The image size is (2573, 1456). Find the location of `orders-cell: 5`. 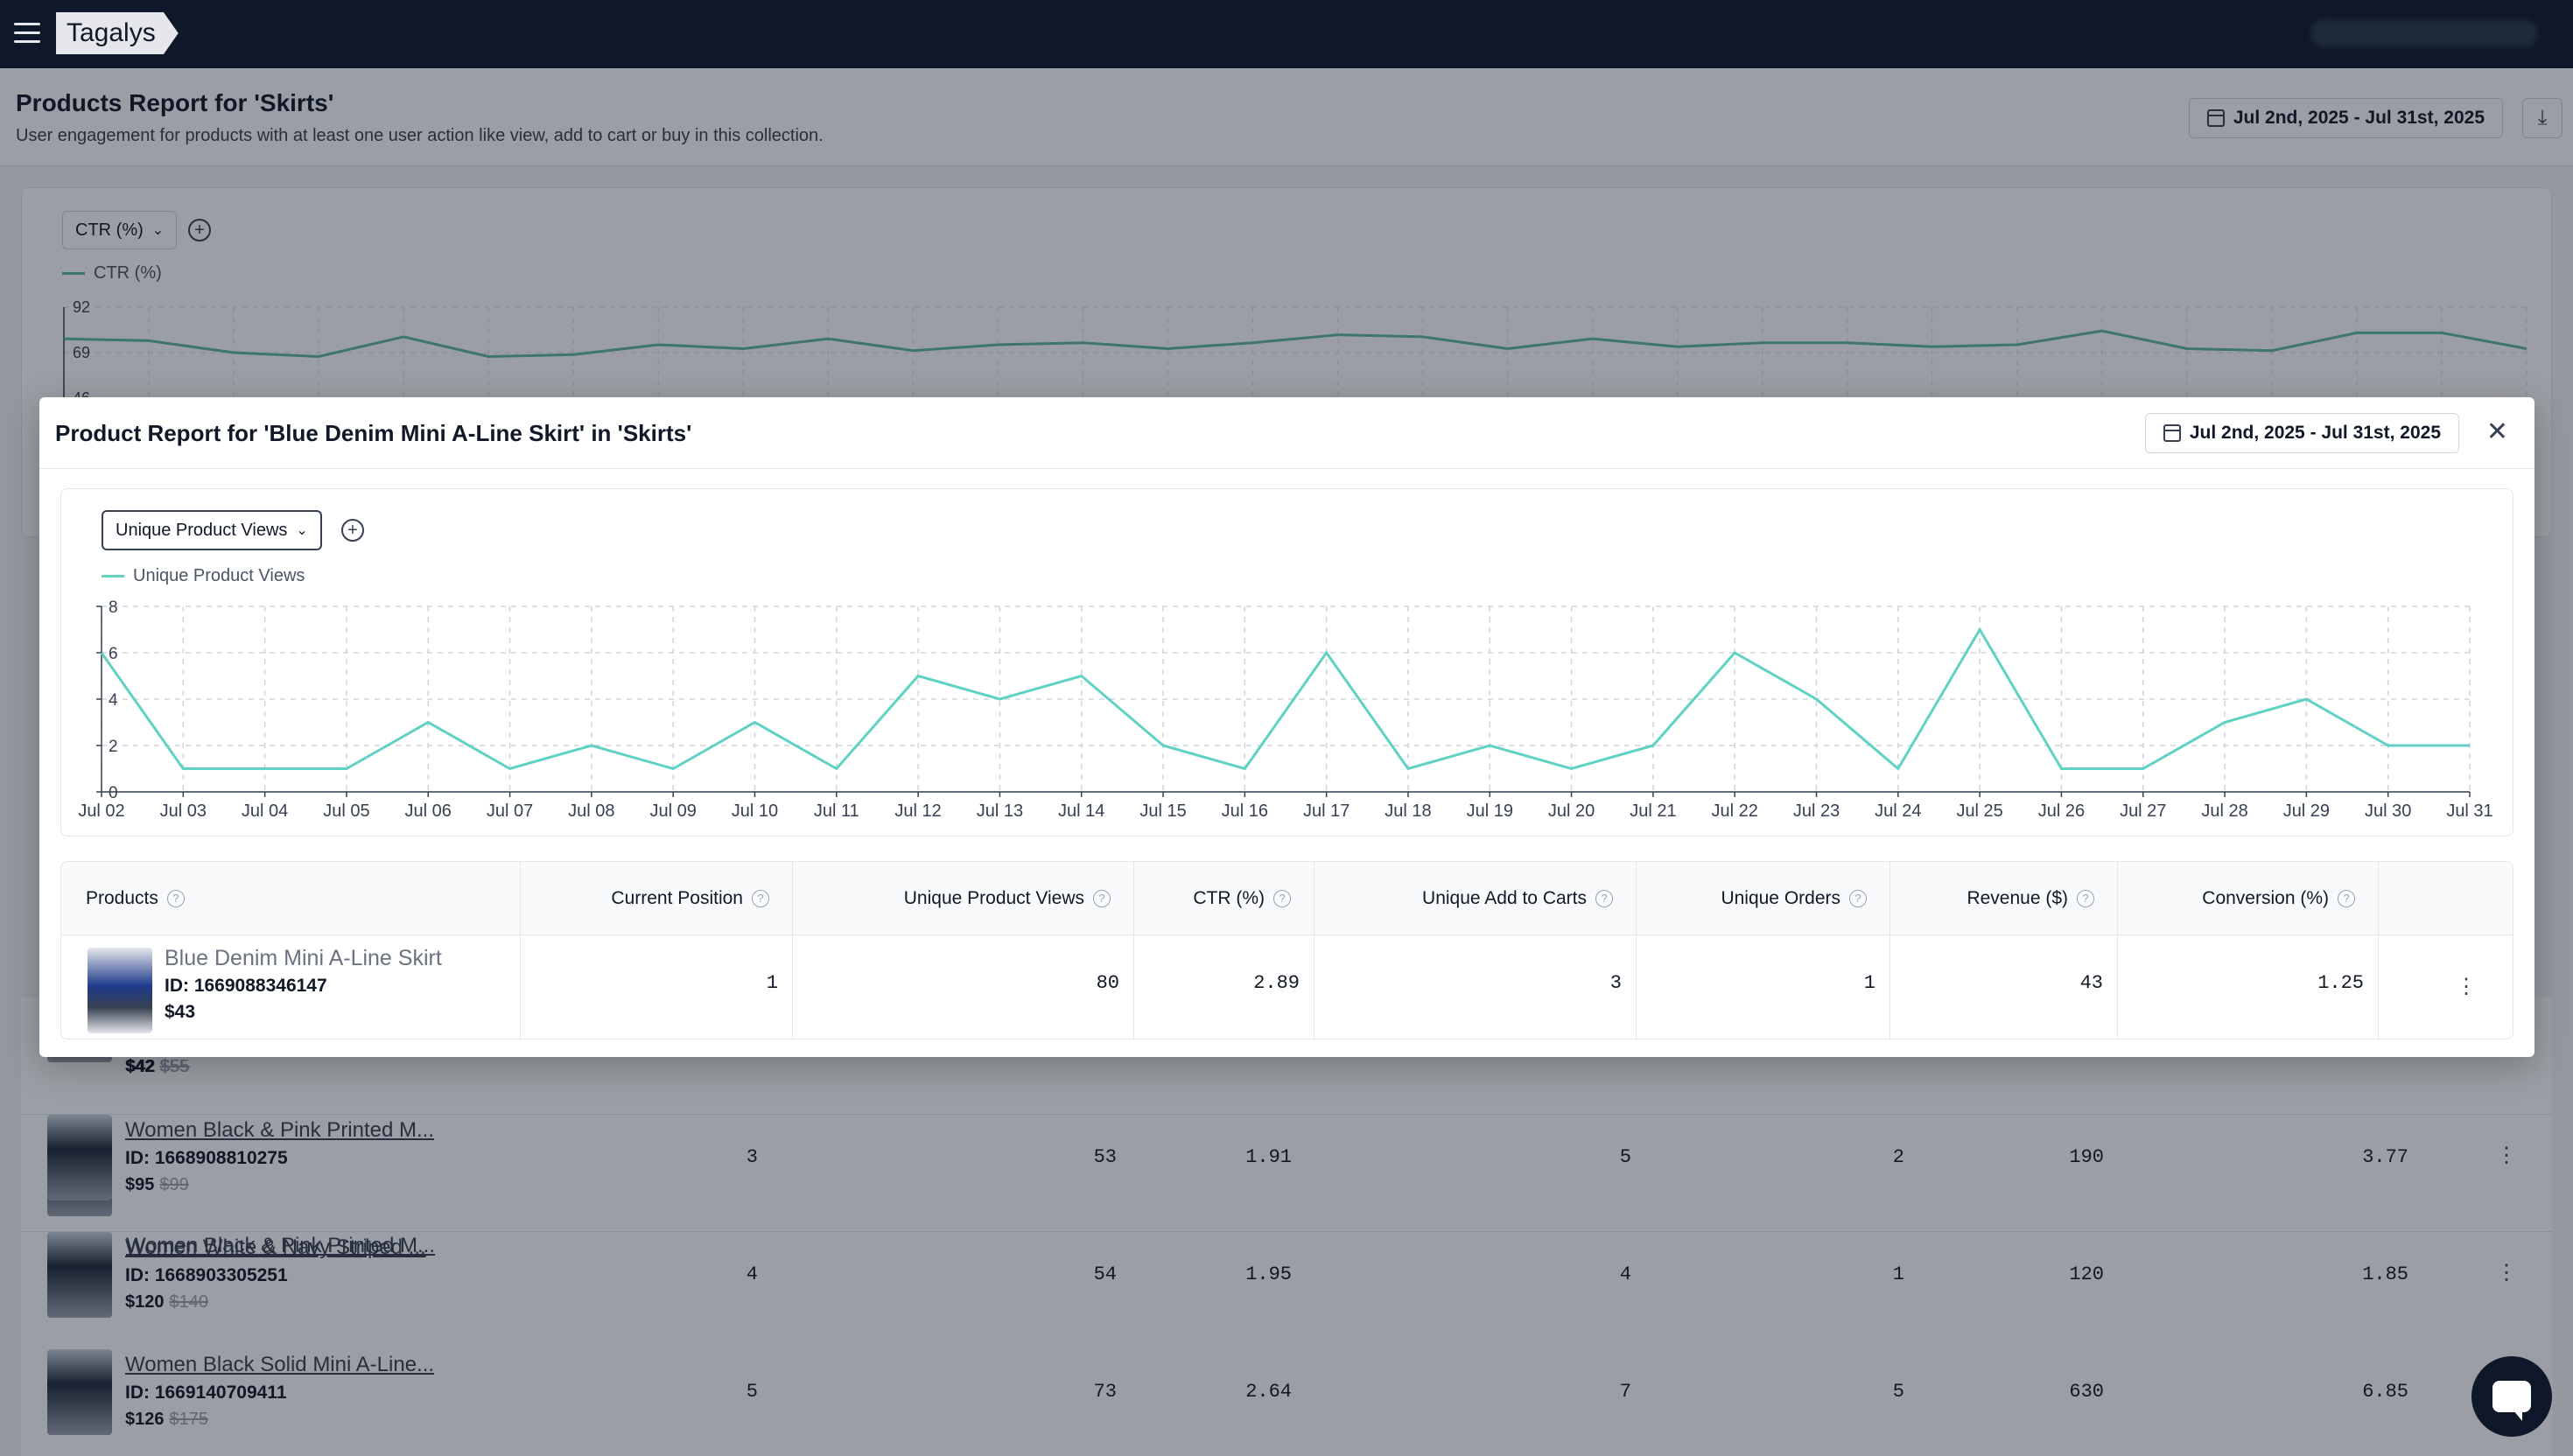

orders-cell: 5 is located at coordinates (1898, 1392).